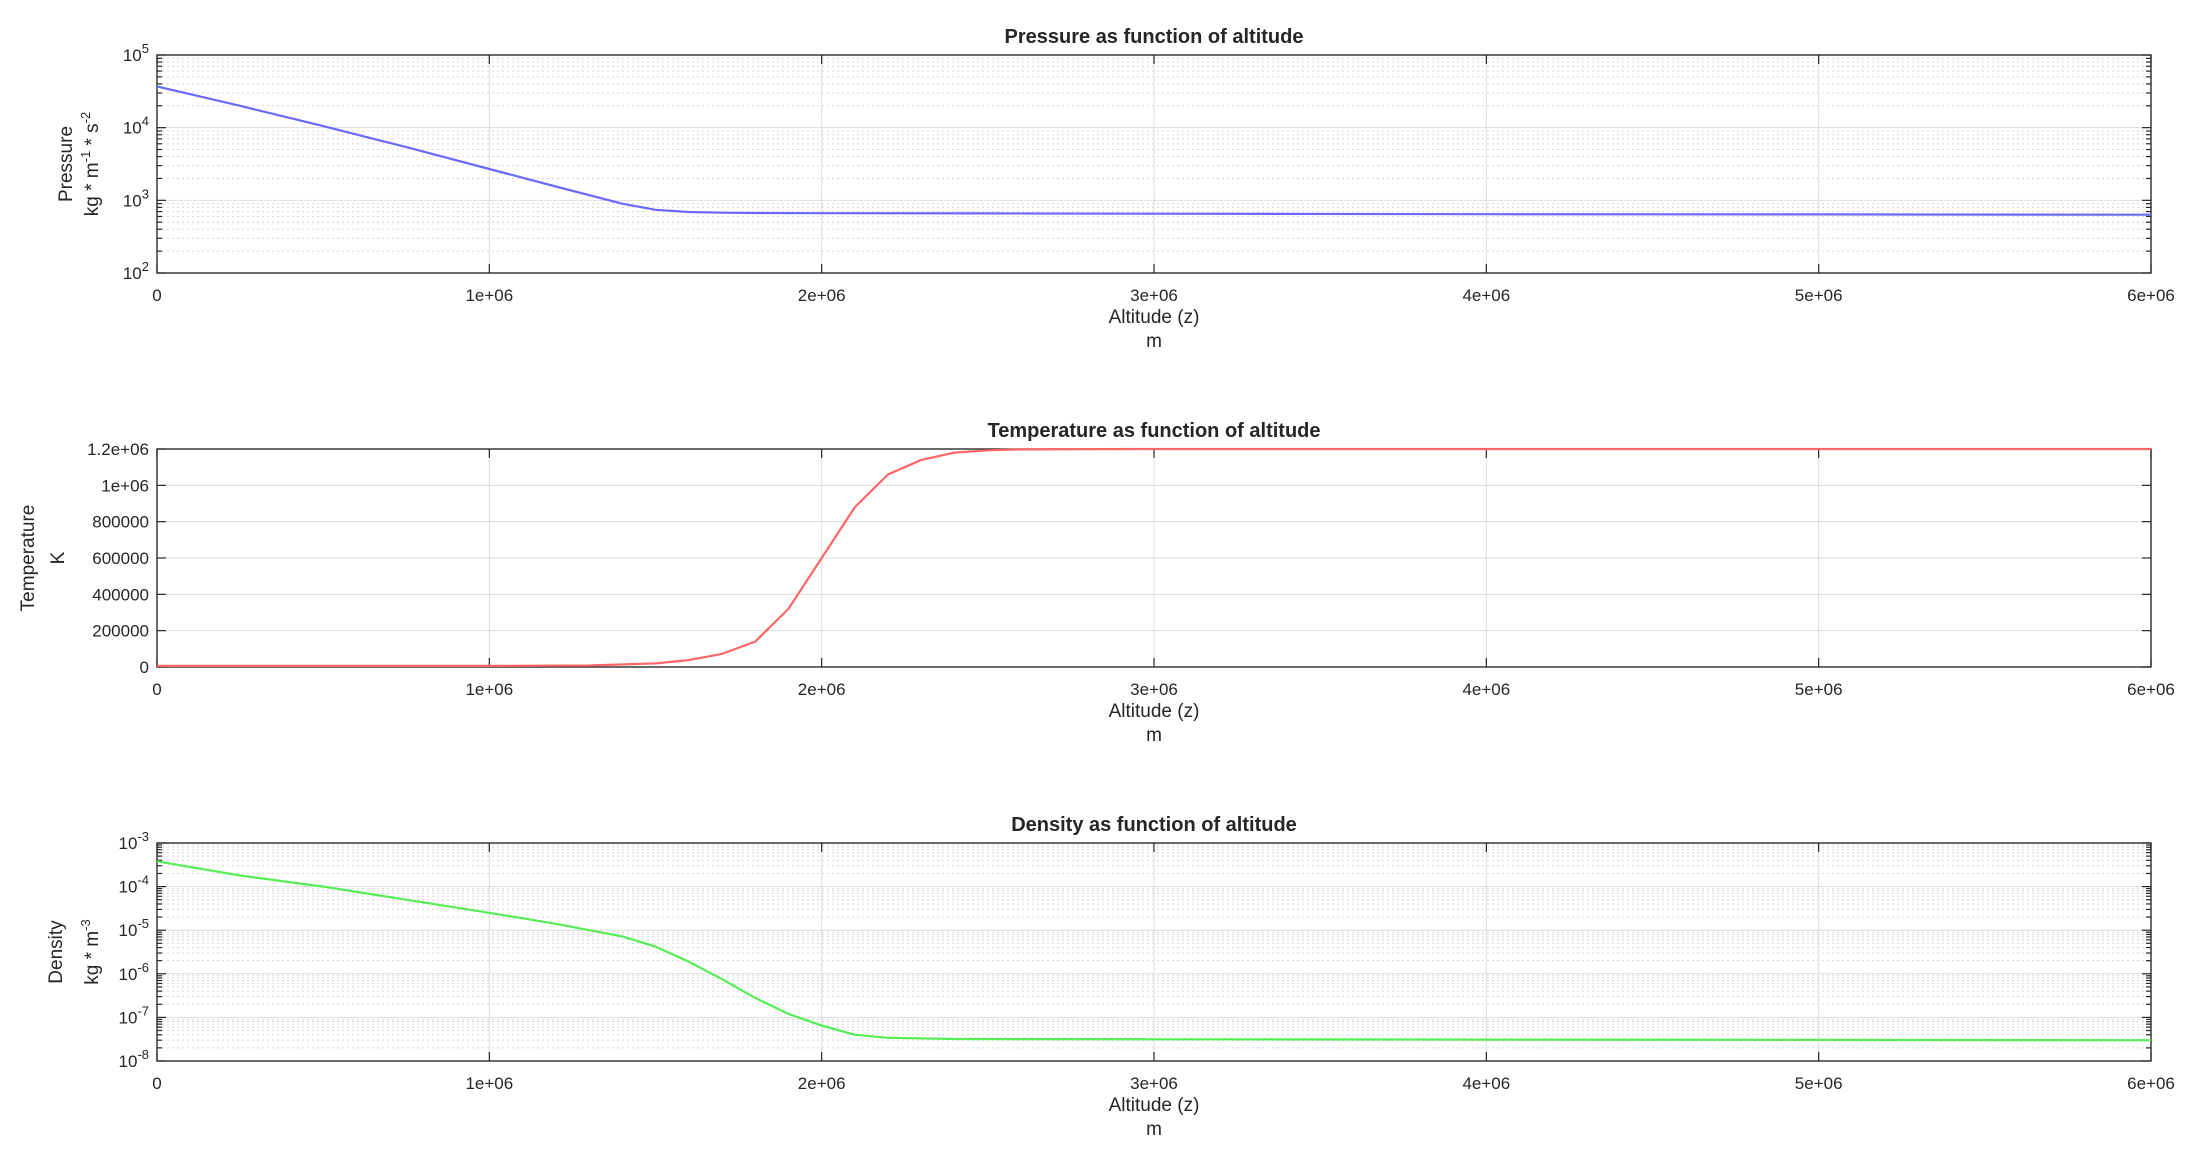 This screenshot has width=2208, height=1151. Describe the element at coordinates (90, 951) in the screenshot. I see `y-axis-unit: kg * m-3` at that location.